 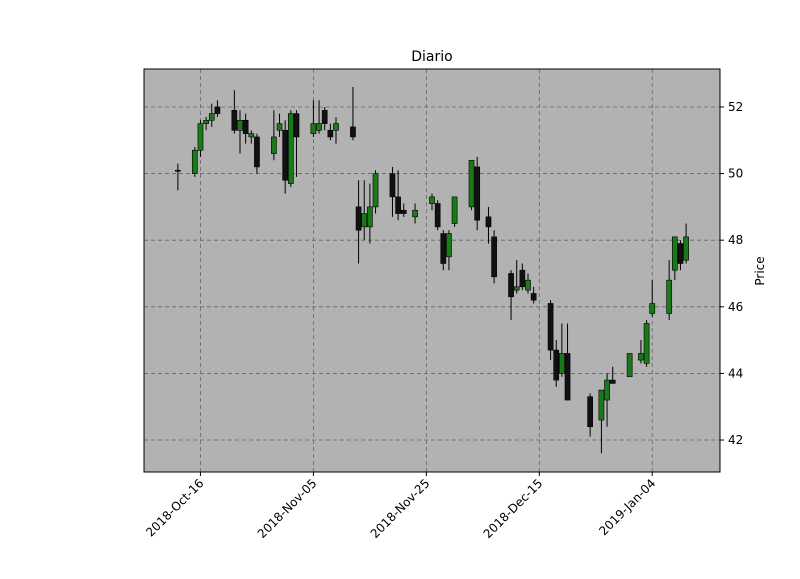 What do you see at coordinates (760, 270) in the screenshot?
I see `y-axis-label: Price` at bounding box center [760, 270].